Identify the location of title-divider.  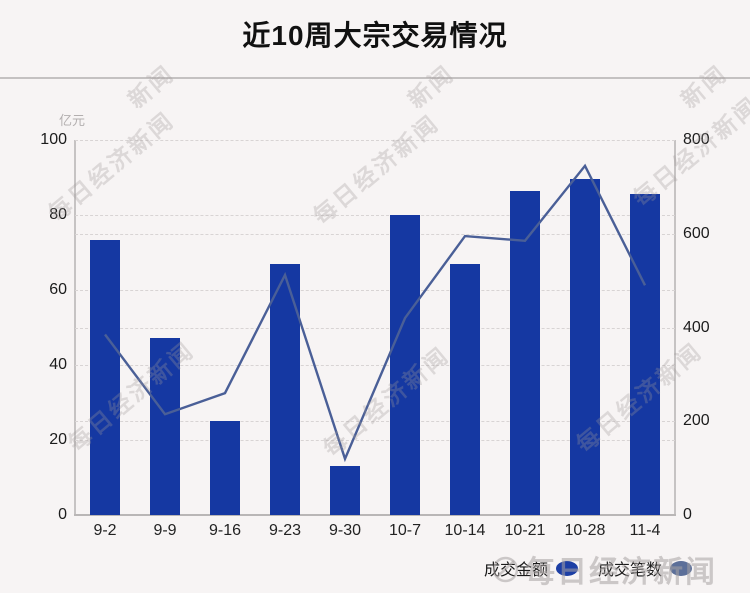
(375, 78).